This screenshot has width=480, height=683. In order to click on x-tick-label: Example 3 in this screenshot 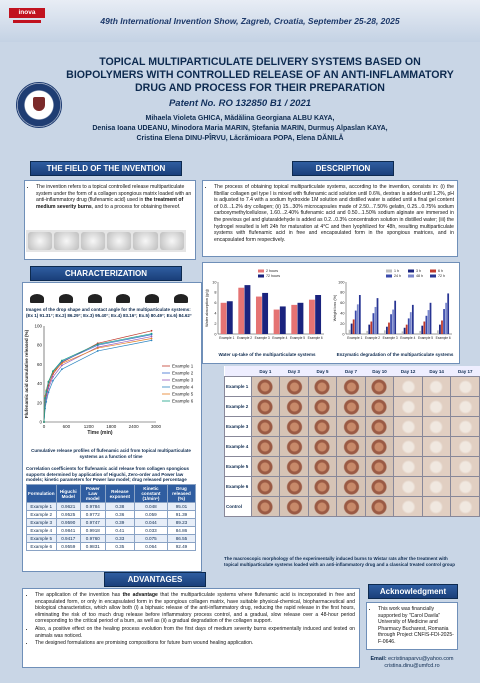, I will do `click(262, 338)`.